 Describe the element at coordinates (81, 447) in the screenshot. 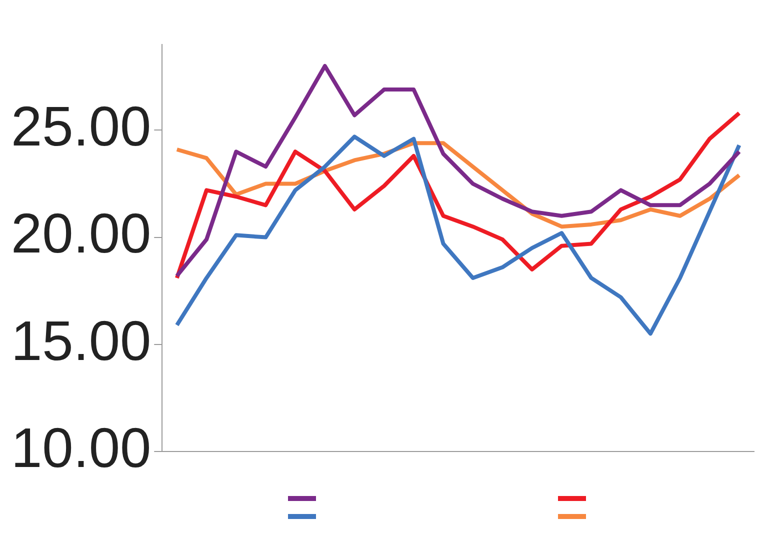

I see `y-tick-label: 10.00` at that location.